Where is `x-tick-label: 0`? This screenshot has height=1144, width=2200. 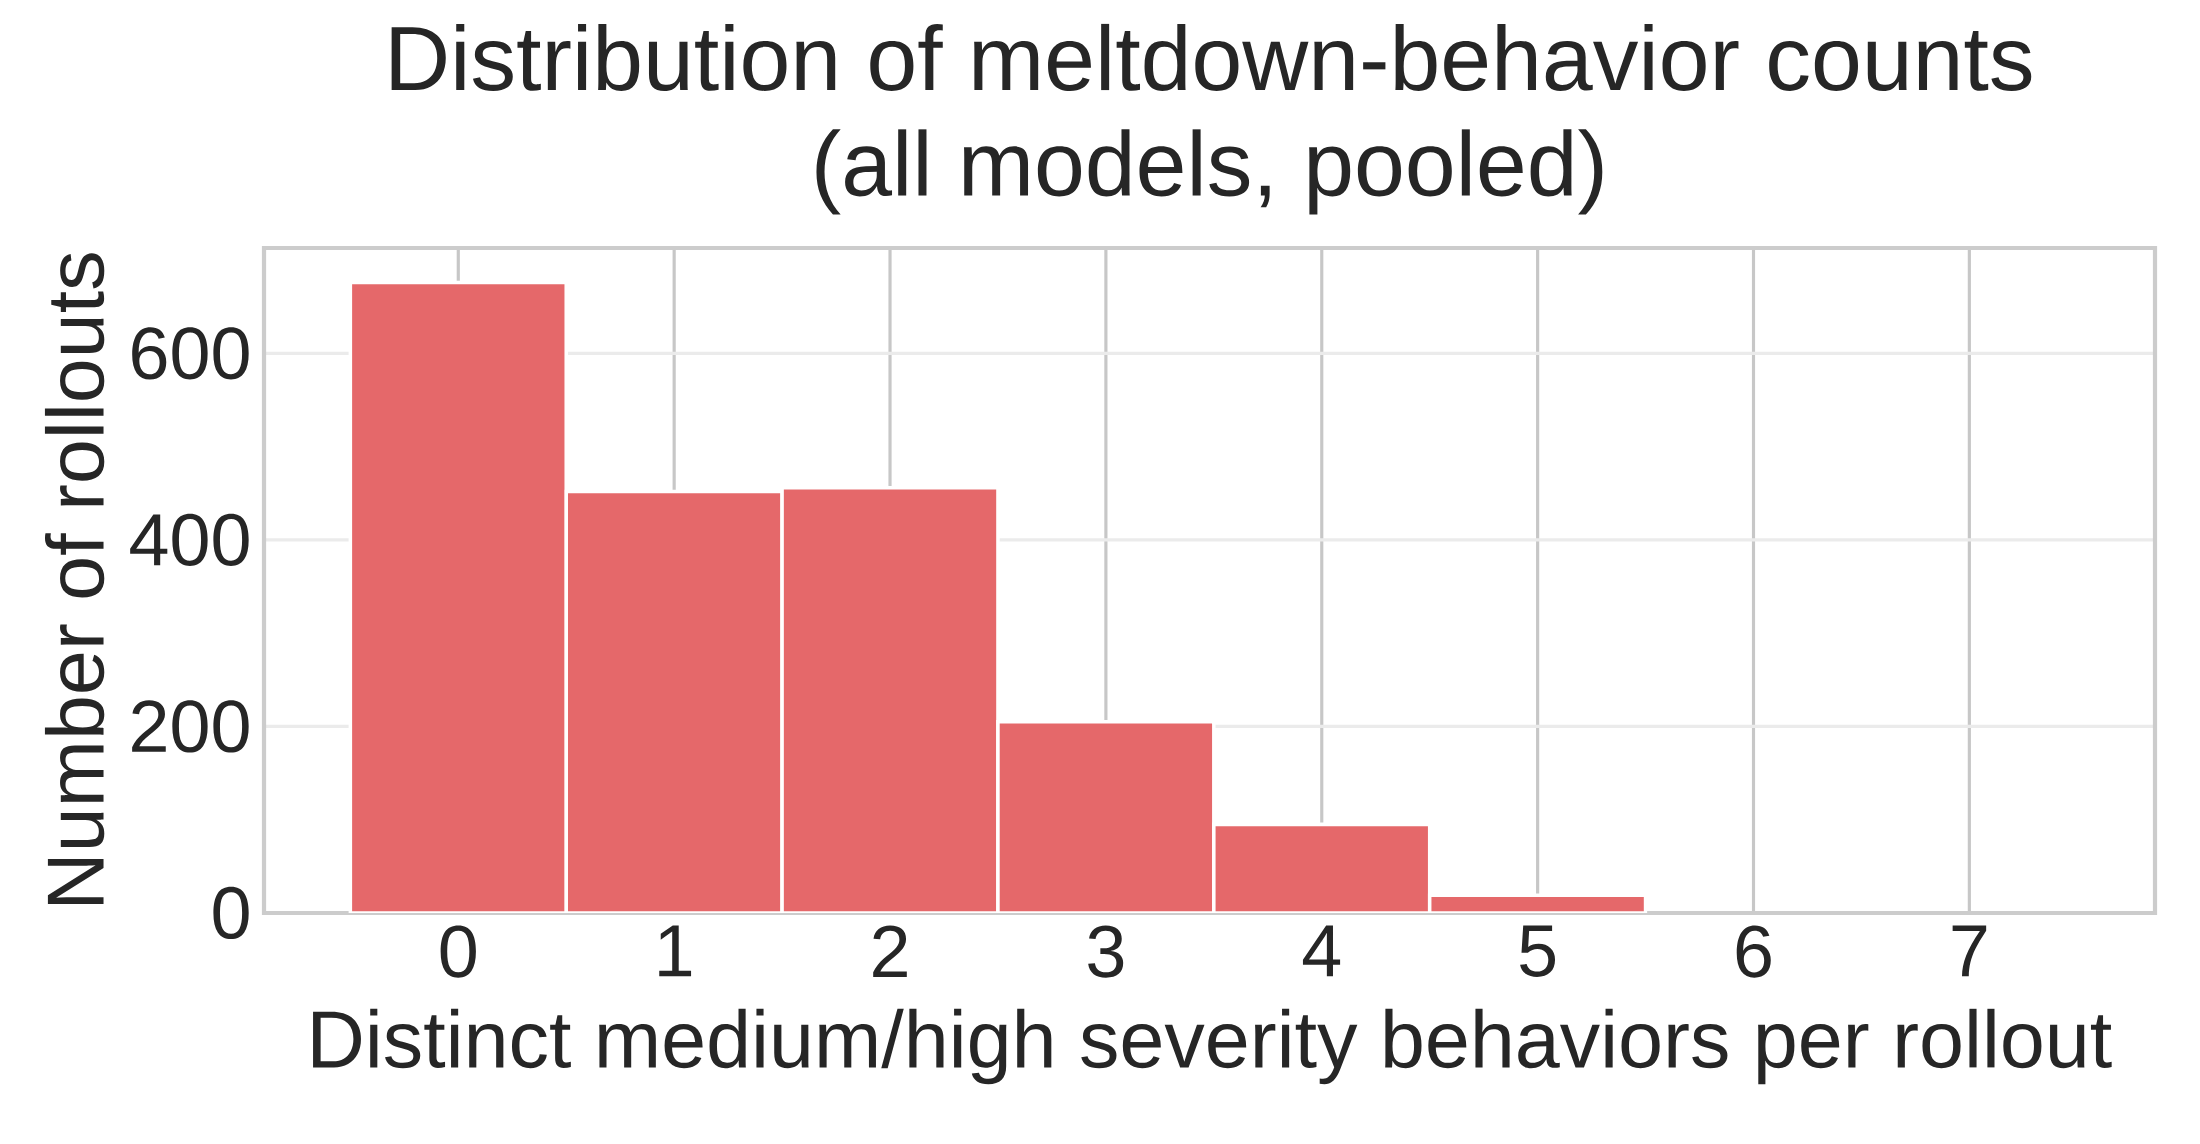 x-tick-label: 0 is located at coordinates (458, 951).